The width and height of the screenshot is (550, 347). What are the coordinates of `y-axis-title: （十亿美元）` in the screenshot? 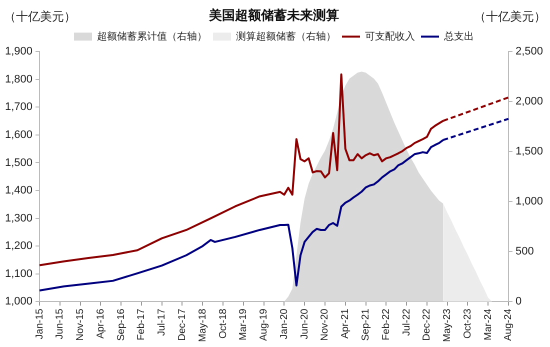 It's located at (40, 16).